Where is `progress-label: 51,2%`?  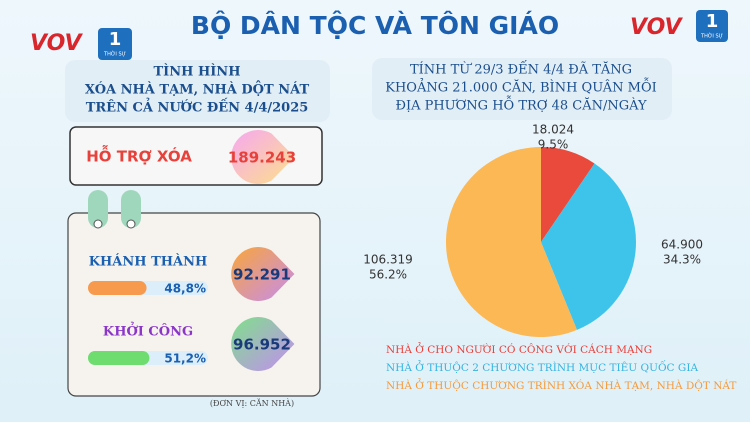
progress-label: 51,2% is located at coordinates (185, 359).